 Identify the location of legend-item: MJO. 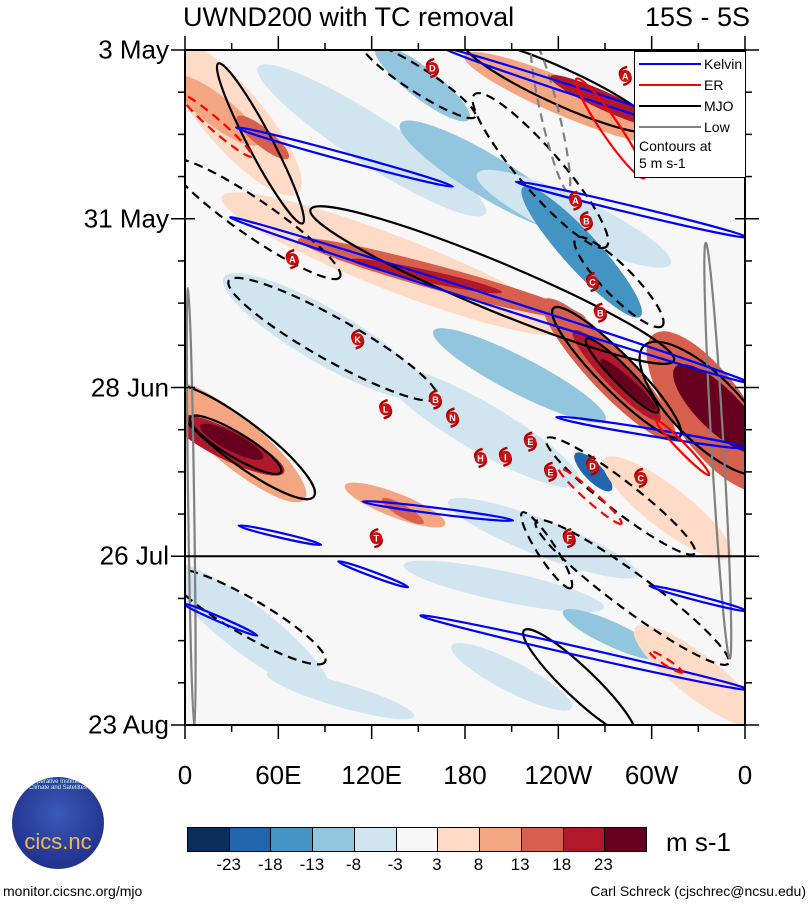
(686, 106).